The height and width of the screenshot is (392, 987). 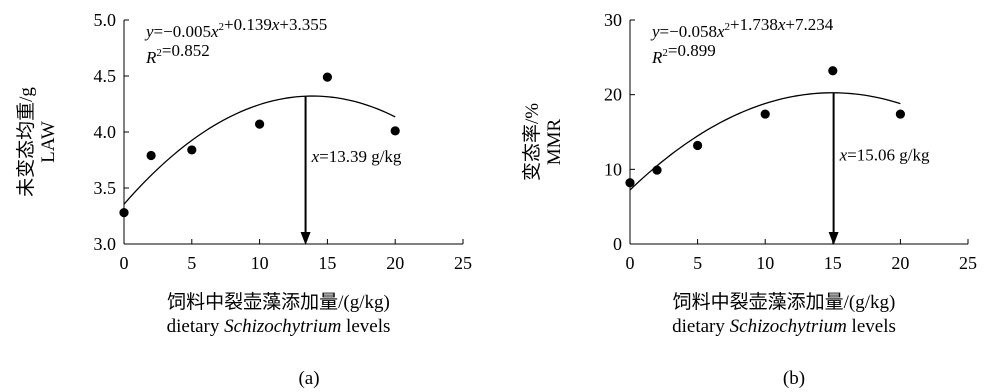 What do you see at coordinates (308, 378) in the screenshot?
I see `panel-label: (a)` at bounding box center [308, 378].